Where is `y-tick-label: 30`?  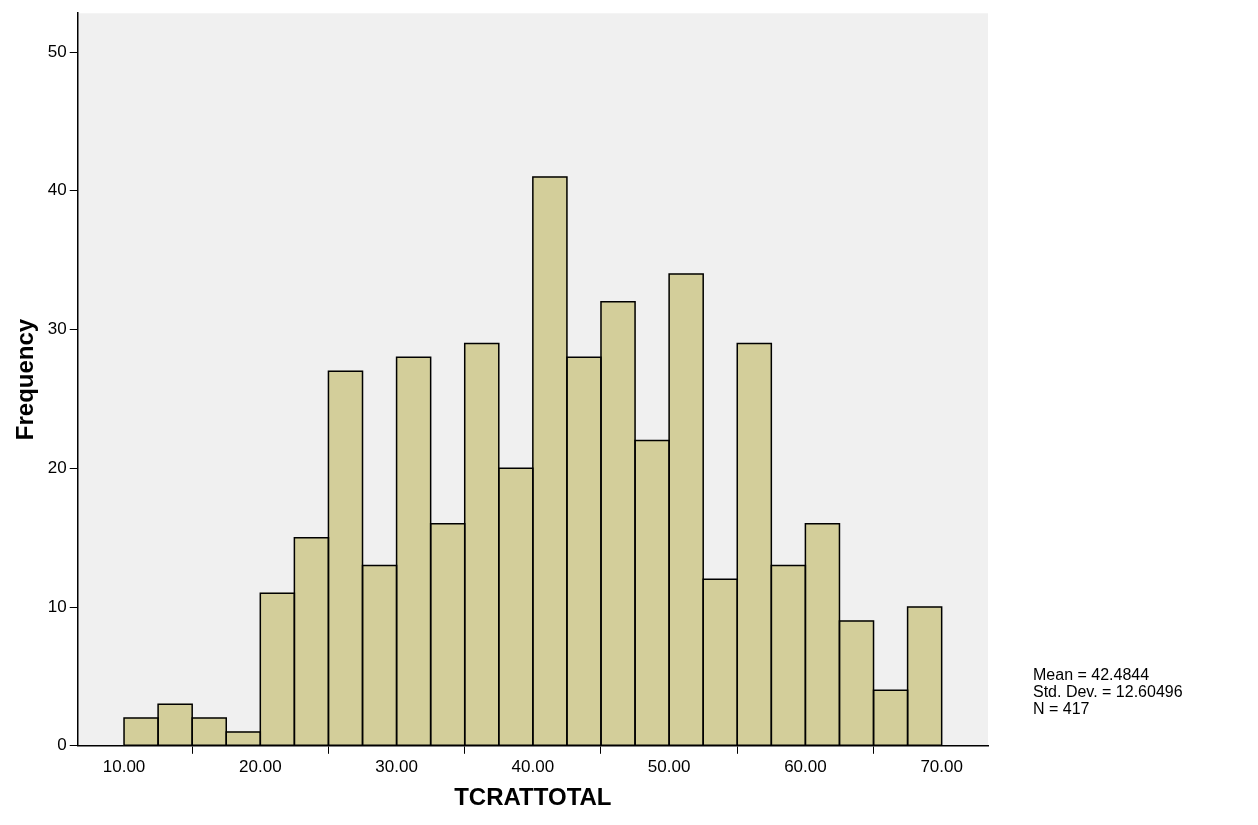 y-tick-label: 30 is located at coordinates (57, 329).